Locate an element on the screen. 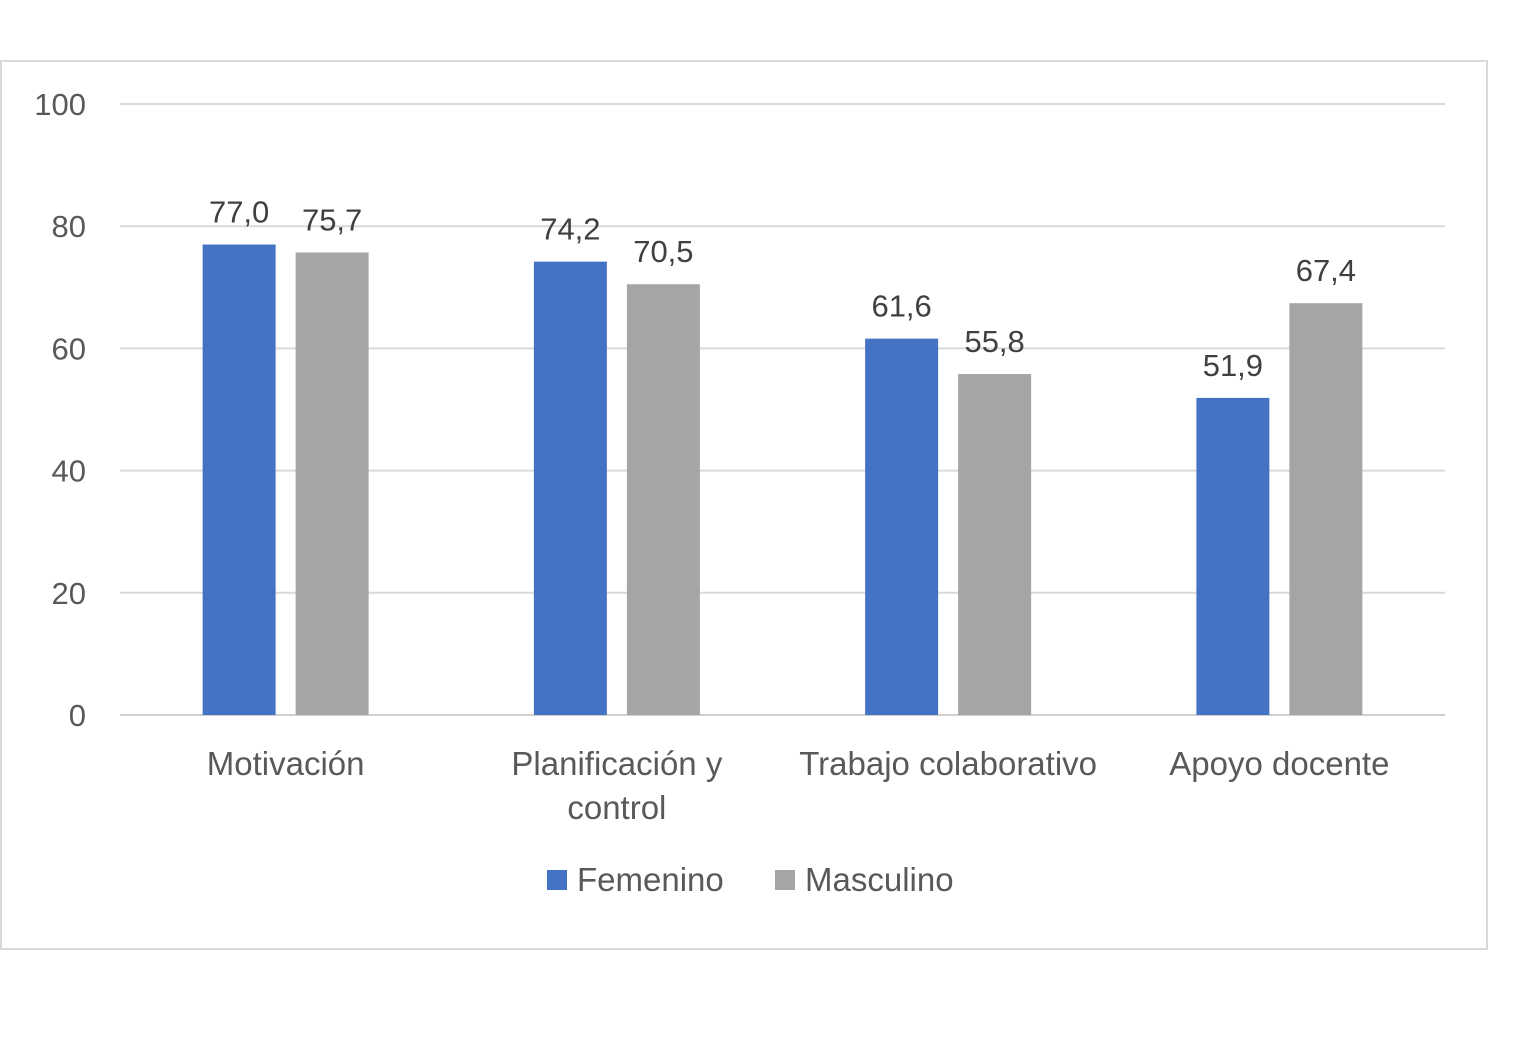 The height and width of the screenshot is (1039, 1530). data-label: 77,0 is located at coordinates (239, 212).